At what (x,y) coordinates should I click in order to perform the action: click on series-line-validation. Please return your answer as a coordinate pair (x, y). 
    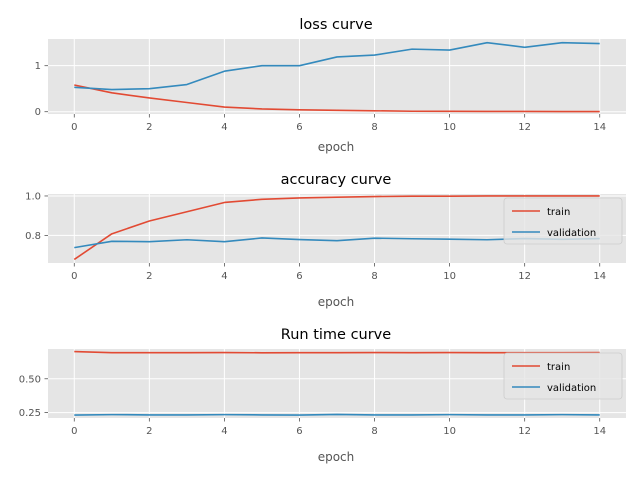
    Looking at the image, I should click on (337, 414).